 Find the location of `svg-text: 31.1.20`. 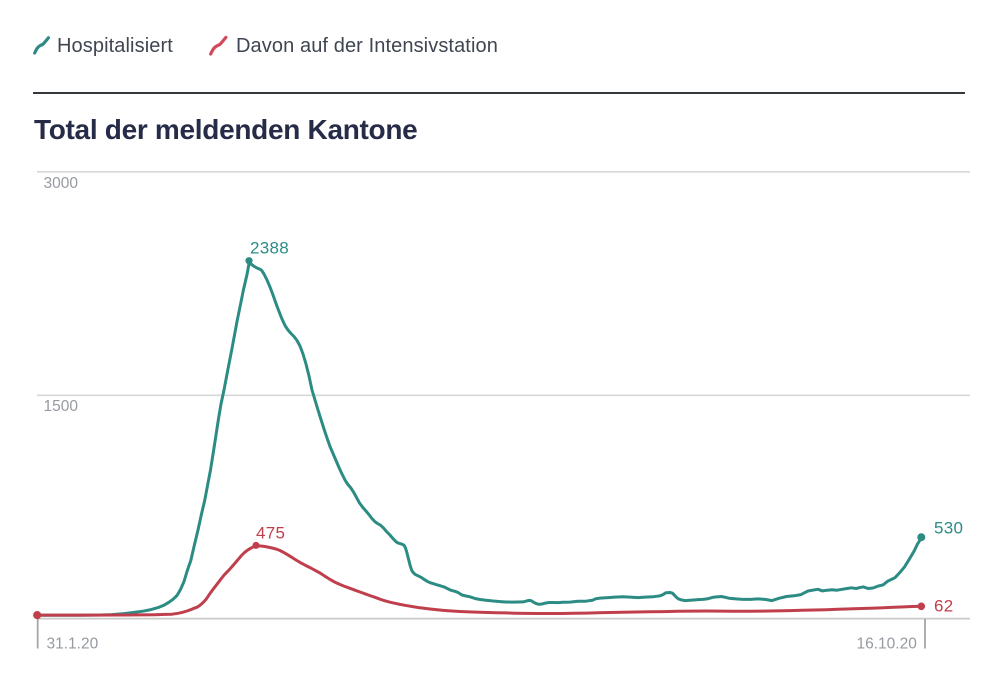

svg-text: 31.1.20 is located at coordinates (73, 644).